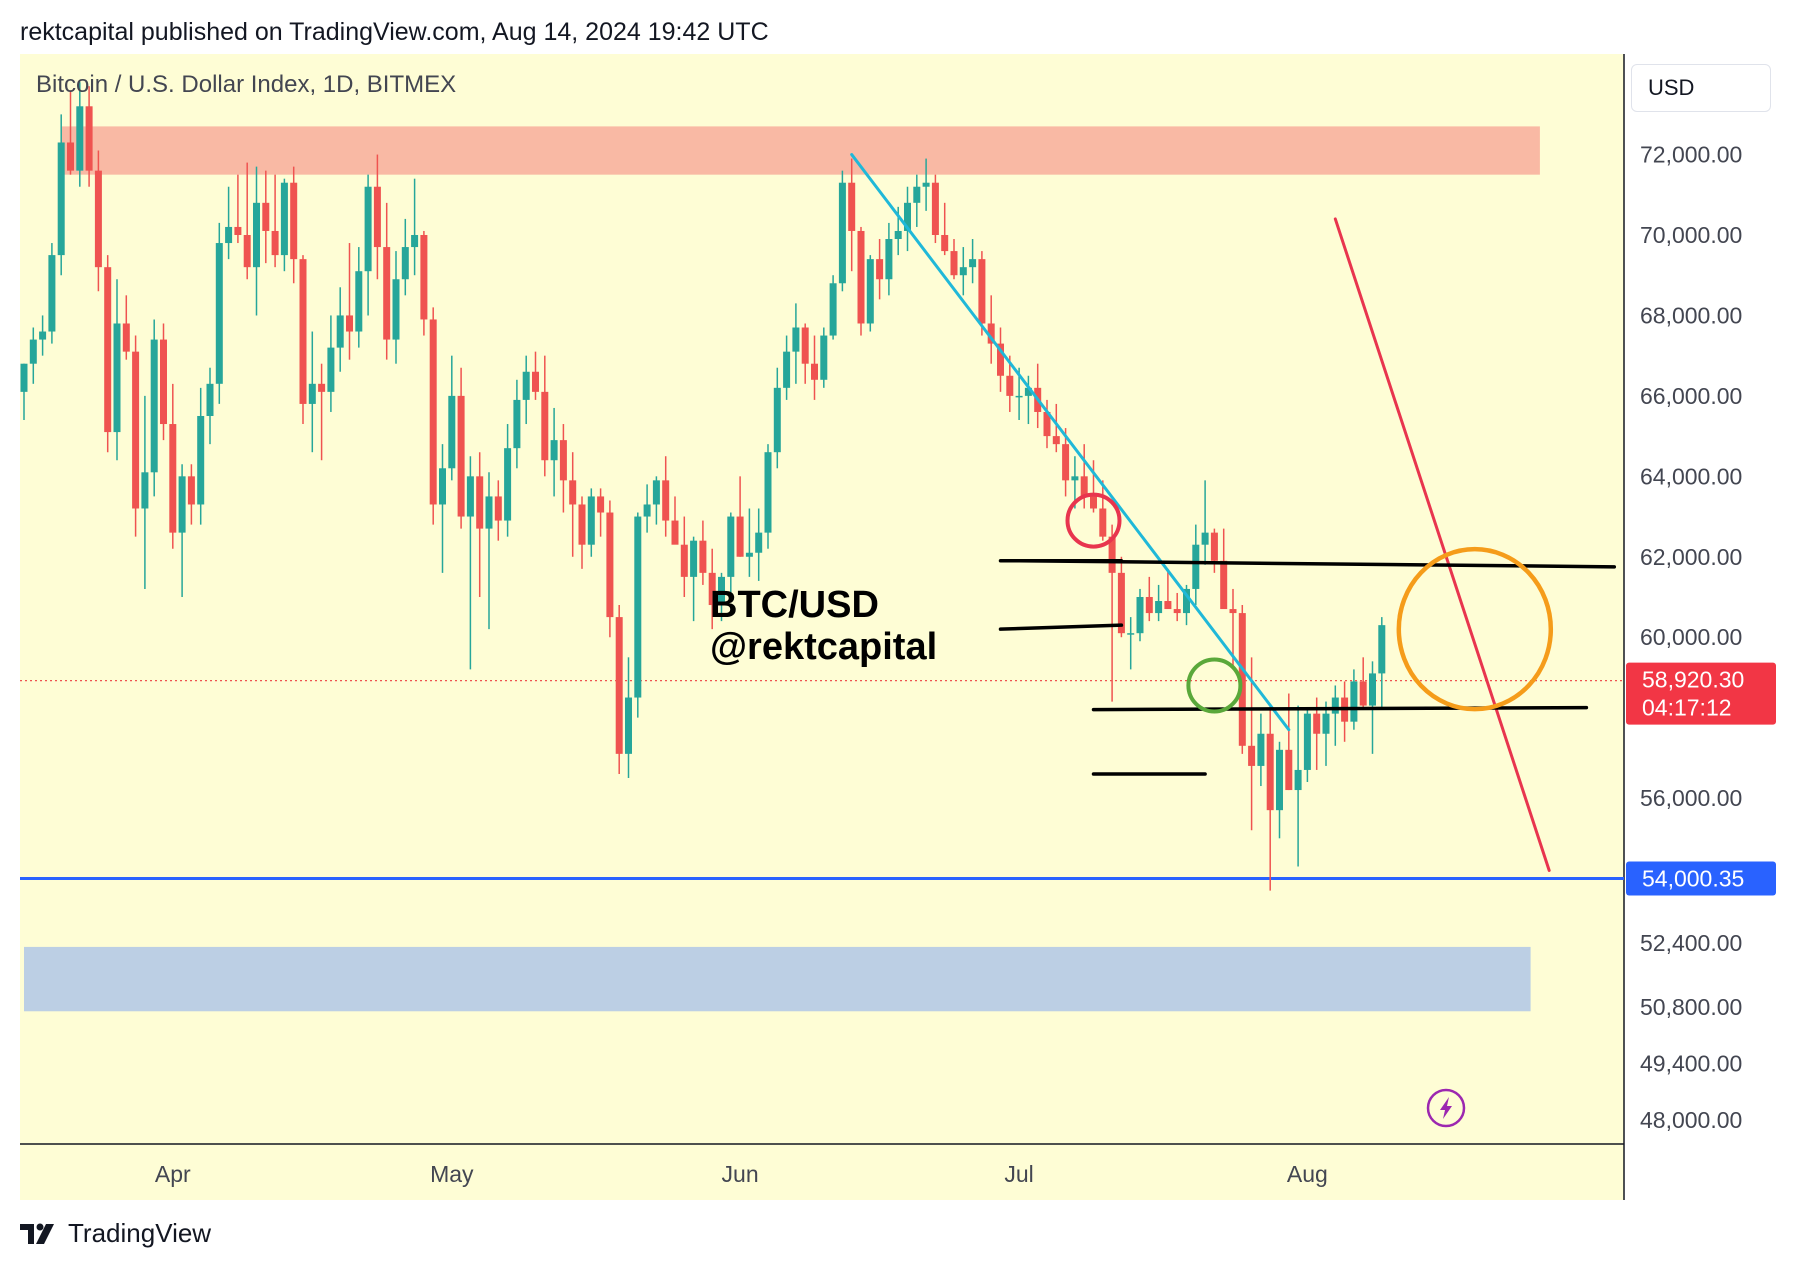  Describe the element at coordinates (1475, 629) in the screenshot. I see `orange-circle` at that location.